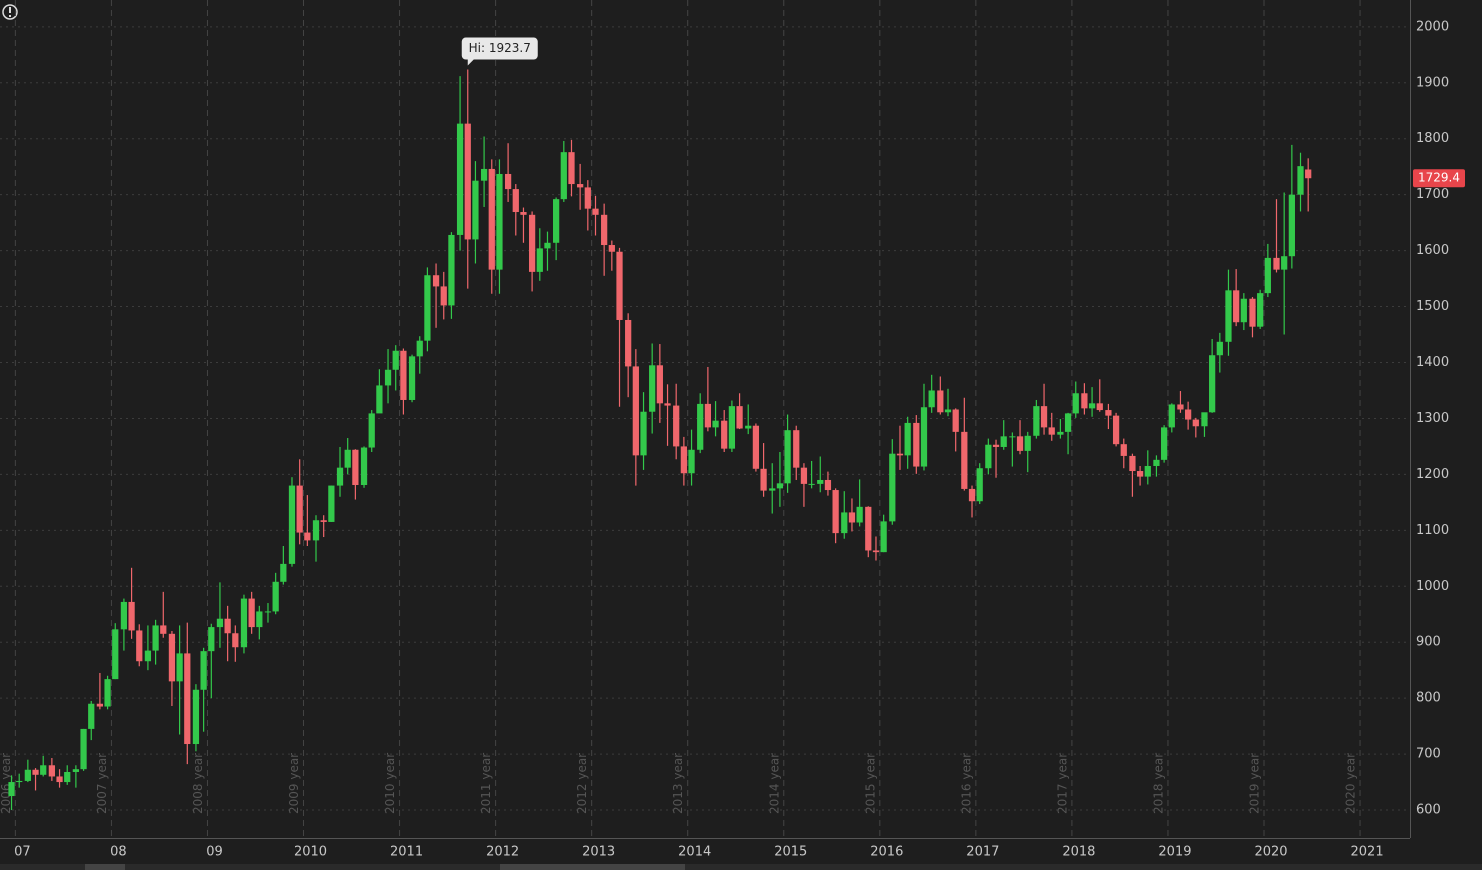 This screenshot has height=870, width=1482. Describe the element at coordinates (1432, 586) in the screenshot. I see `y-tick-label: 1000` at that location.